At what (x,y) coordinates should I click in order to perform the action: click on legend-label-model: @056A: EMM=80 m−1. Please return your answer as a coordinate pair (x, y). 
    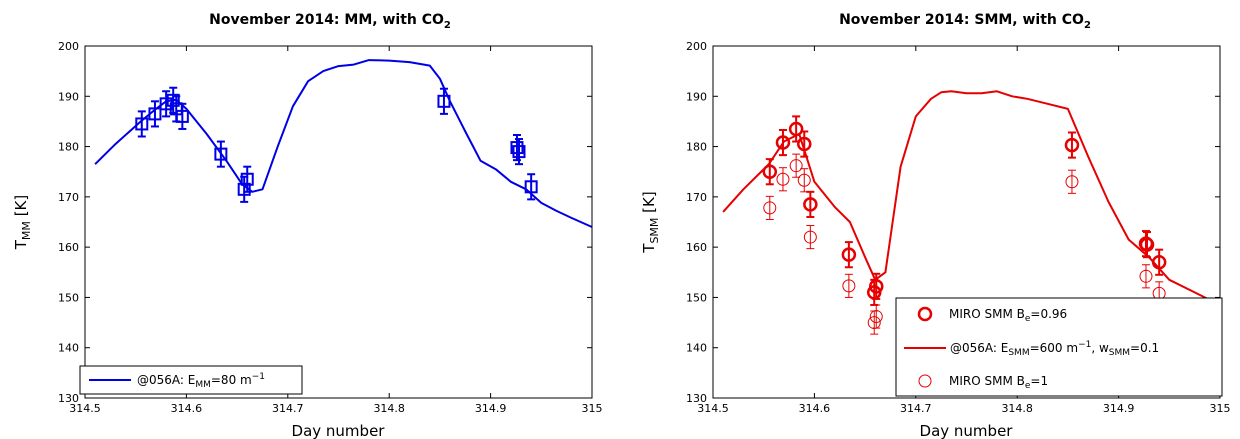
    Looking at the image, I should click on (201, 381).